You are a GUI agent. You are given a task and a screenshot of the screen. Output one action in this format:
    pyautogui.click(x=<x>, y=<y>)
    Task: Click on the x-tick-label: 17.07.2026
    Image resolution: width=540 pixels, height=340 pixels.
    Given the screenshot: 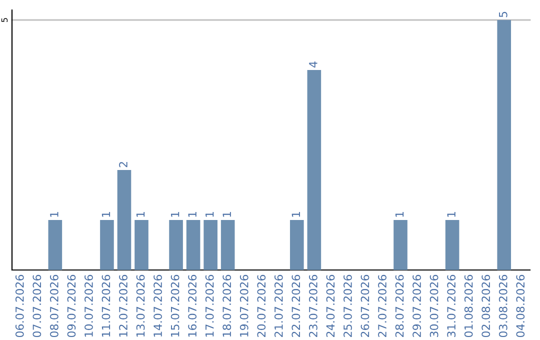 What is the action you would take?
    pyautogui.click(x=209, y=305)
    